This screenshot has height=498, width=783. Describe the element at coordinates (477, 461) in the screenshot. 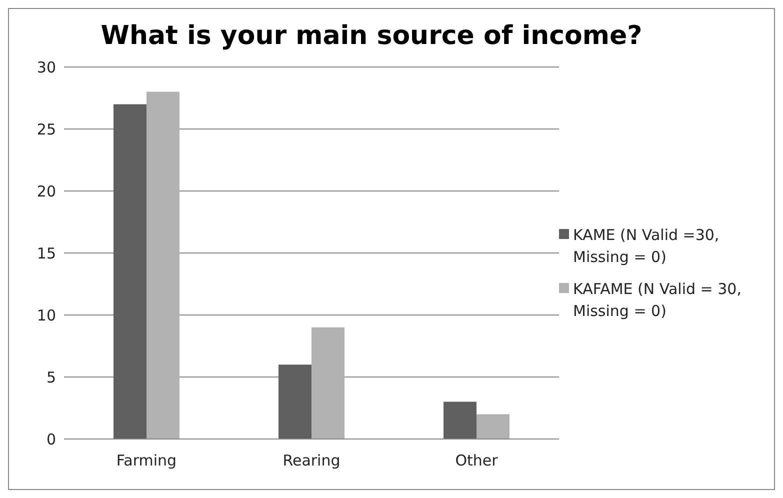

I see `x-tick-label: Other` at that location.